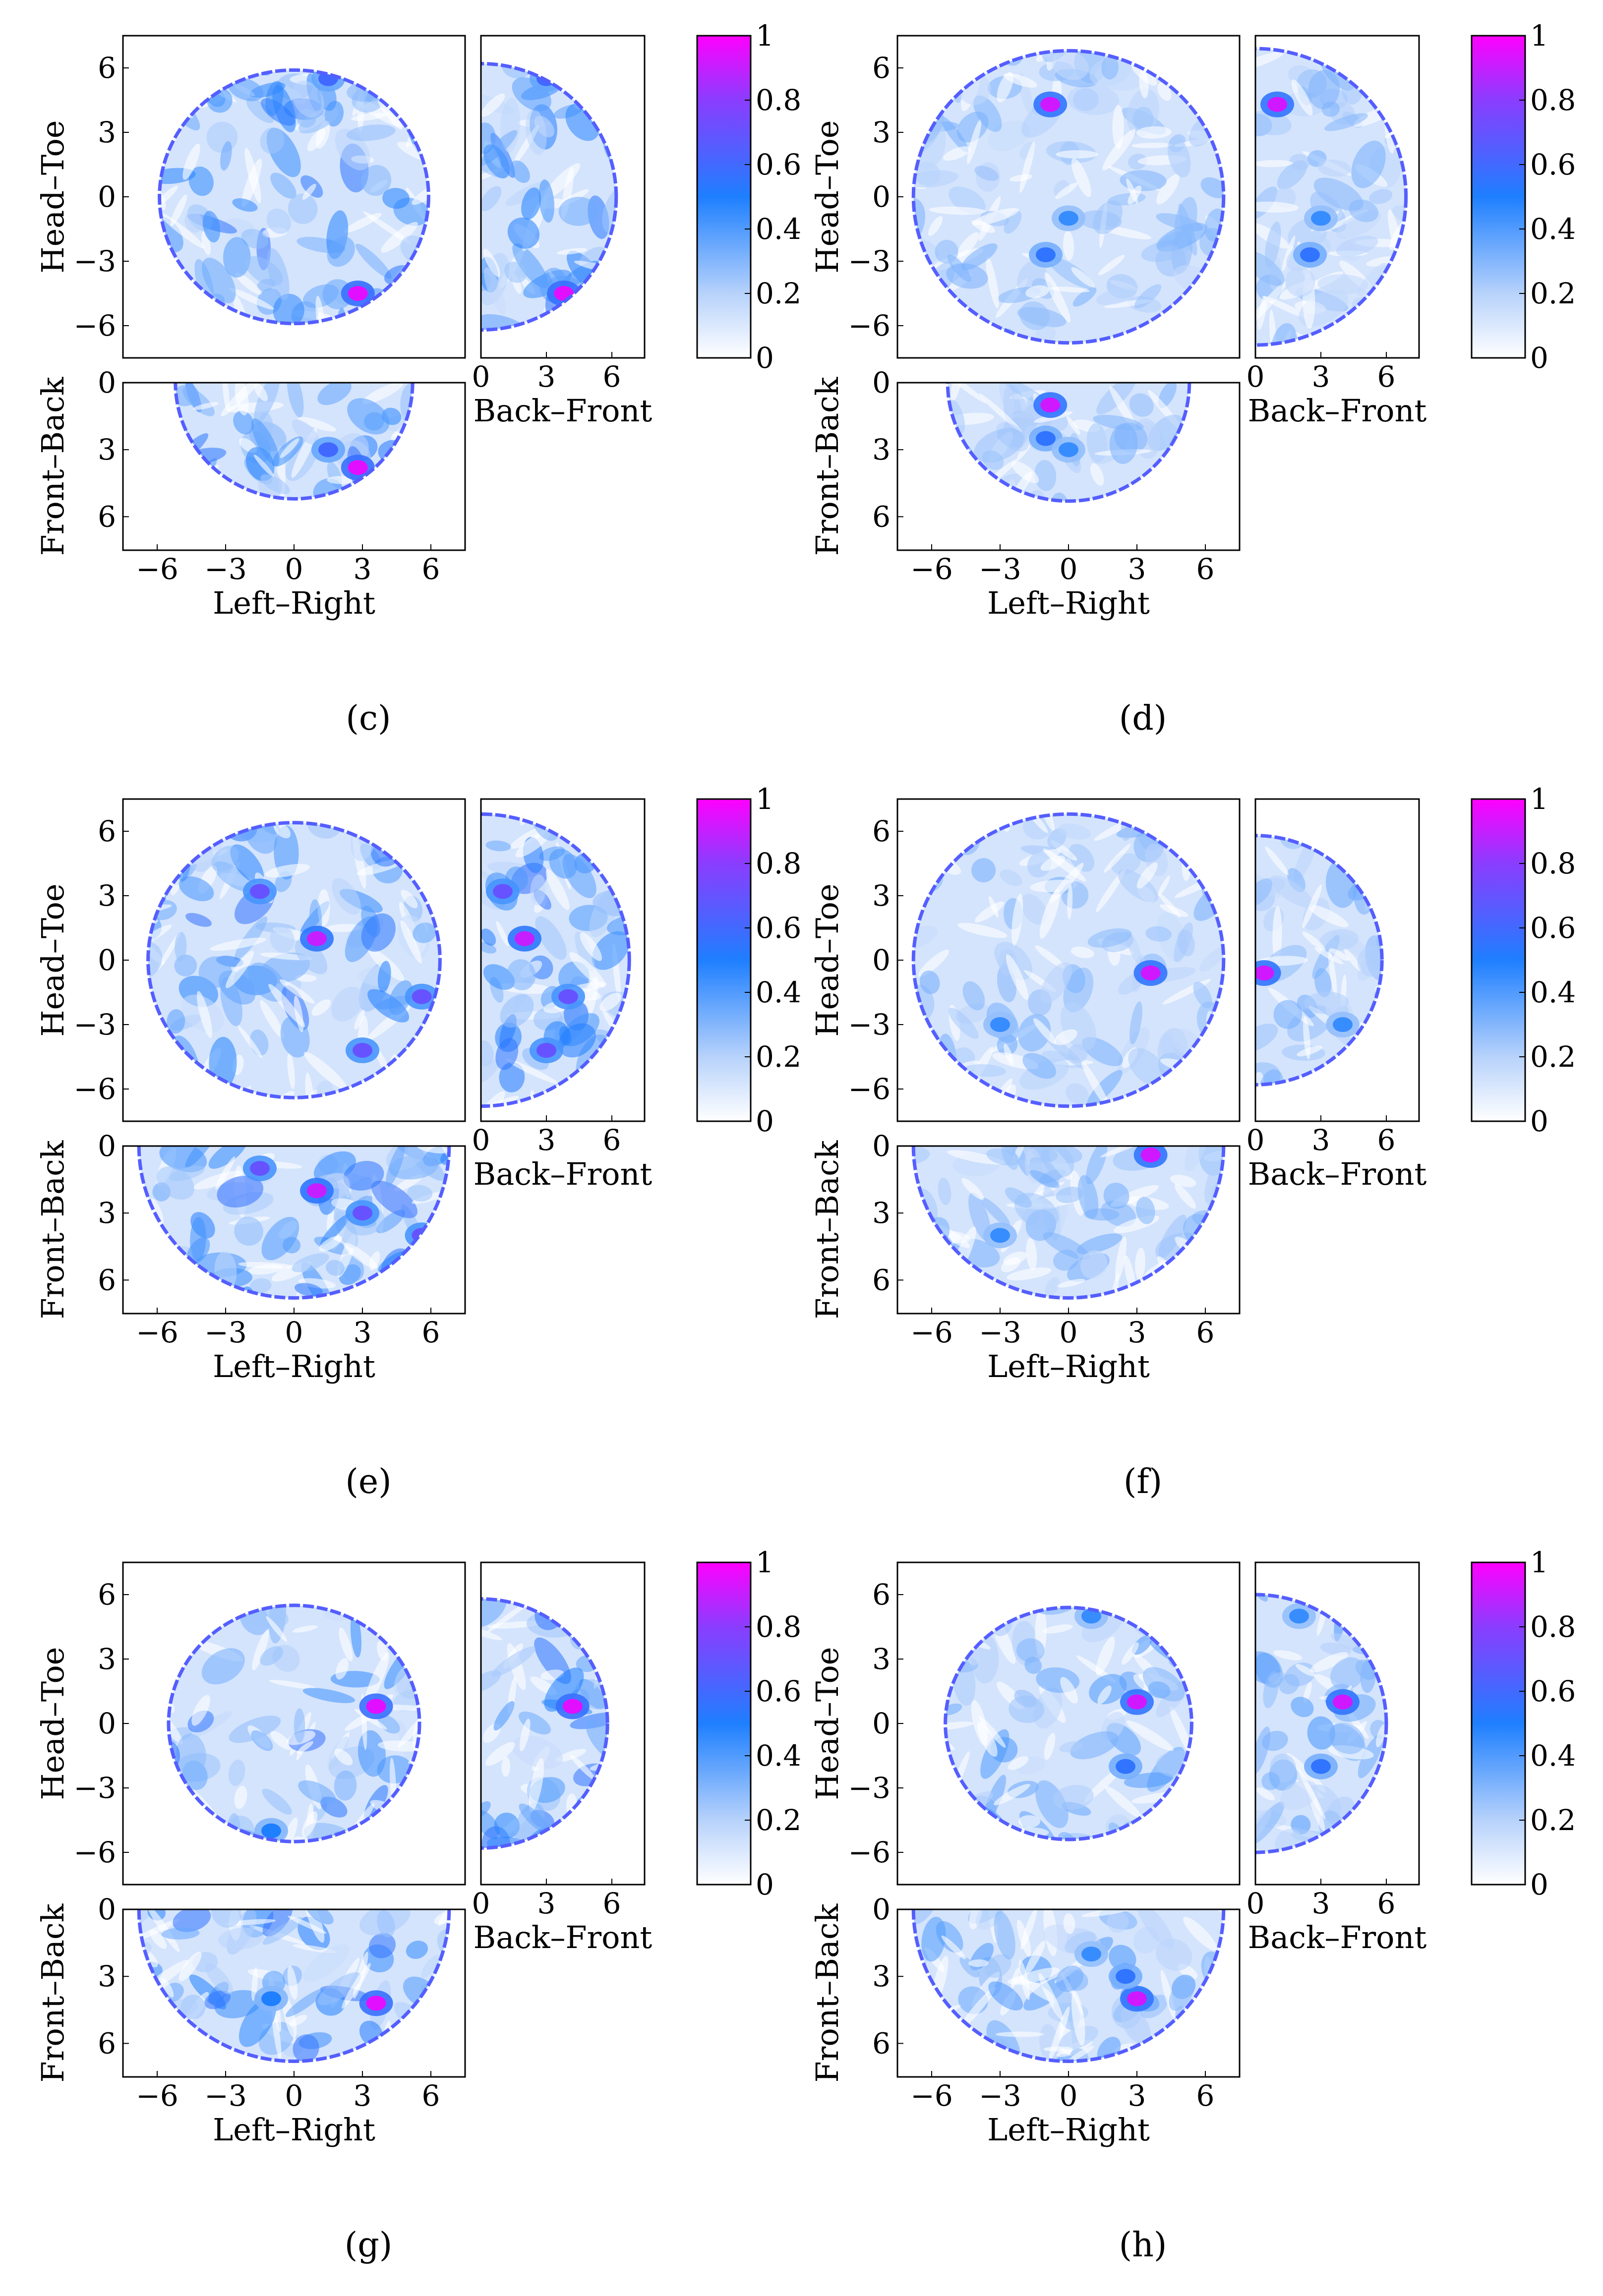 This screenshot has width=1603, height=2296. What do you see at coordinates (778, 1691) in the screenshot?
I see `colorbar-tick-label: 0.6` at bounding box center [778, 1691].